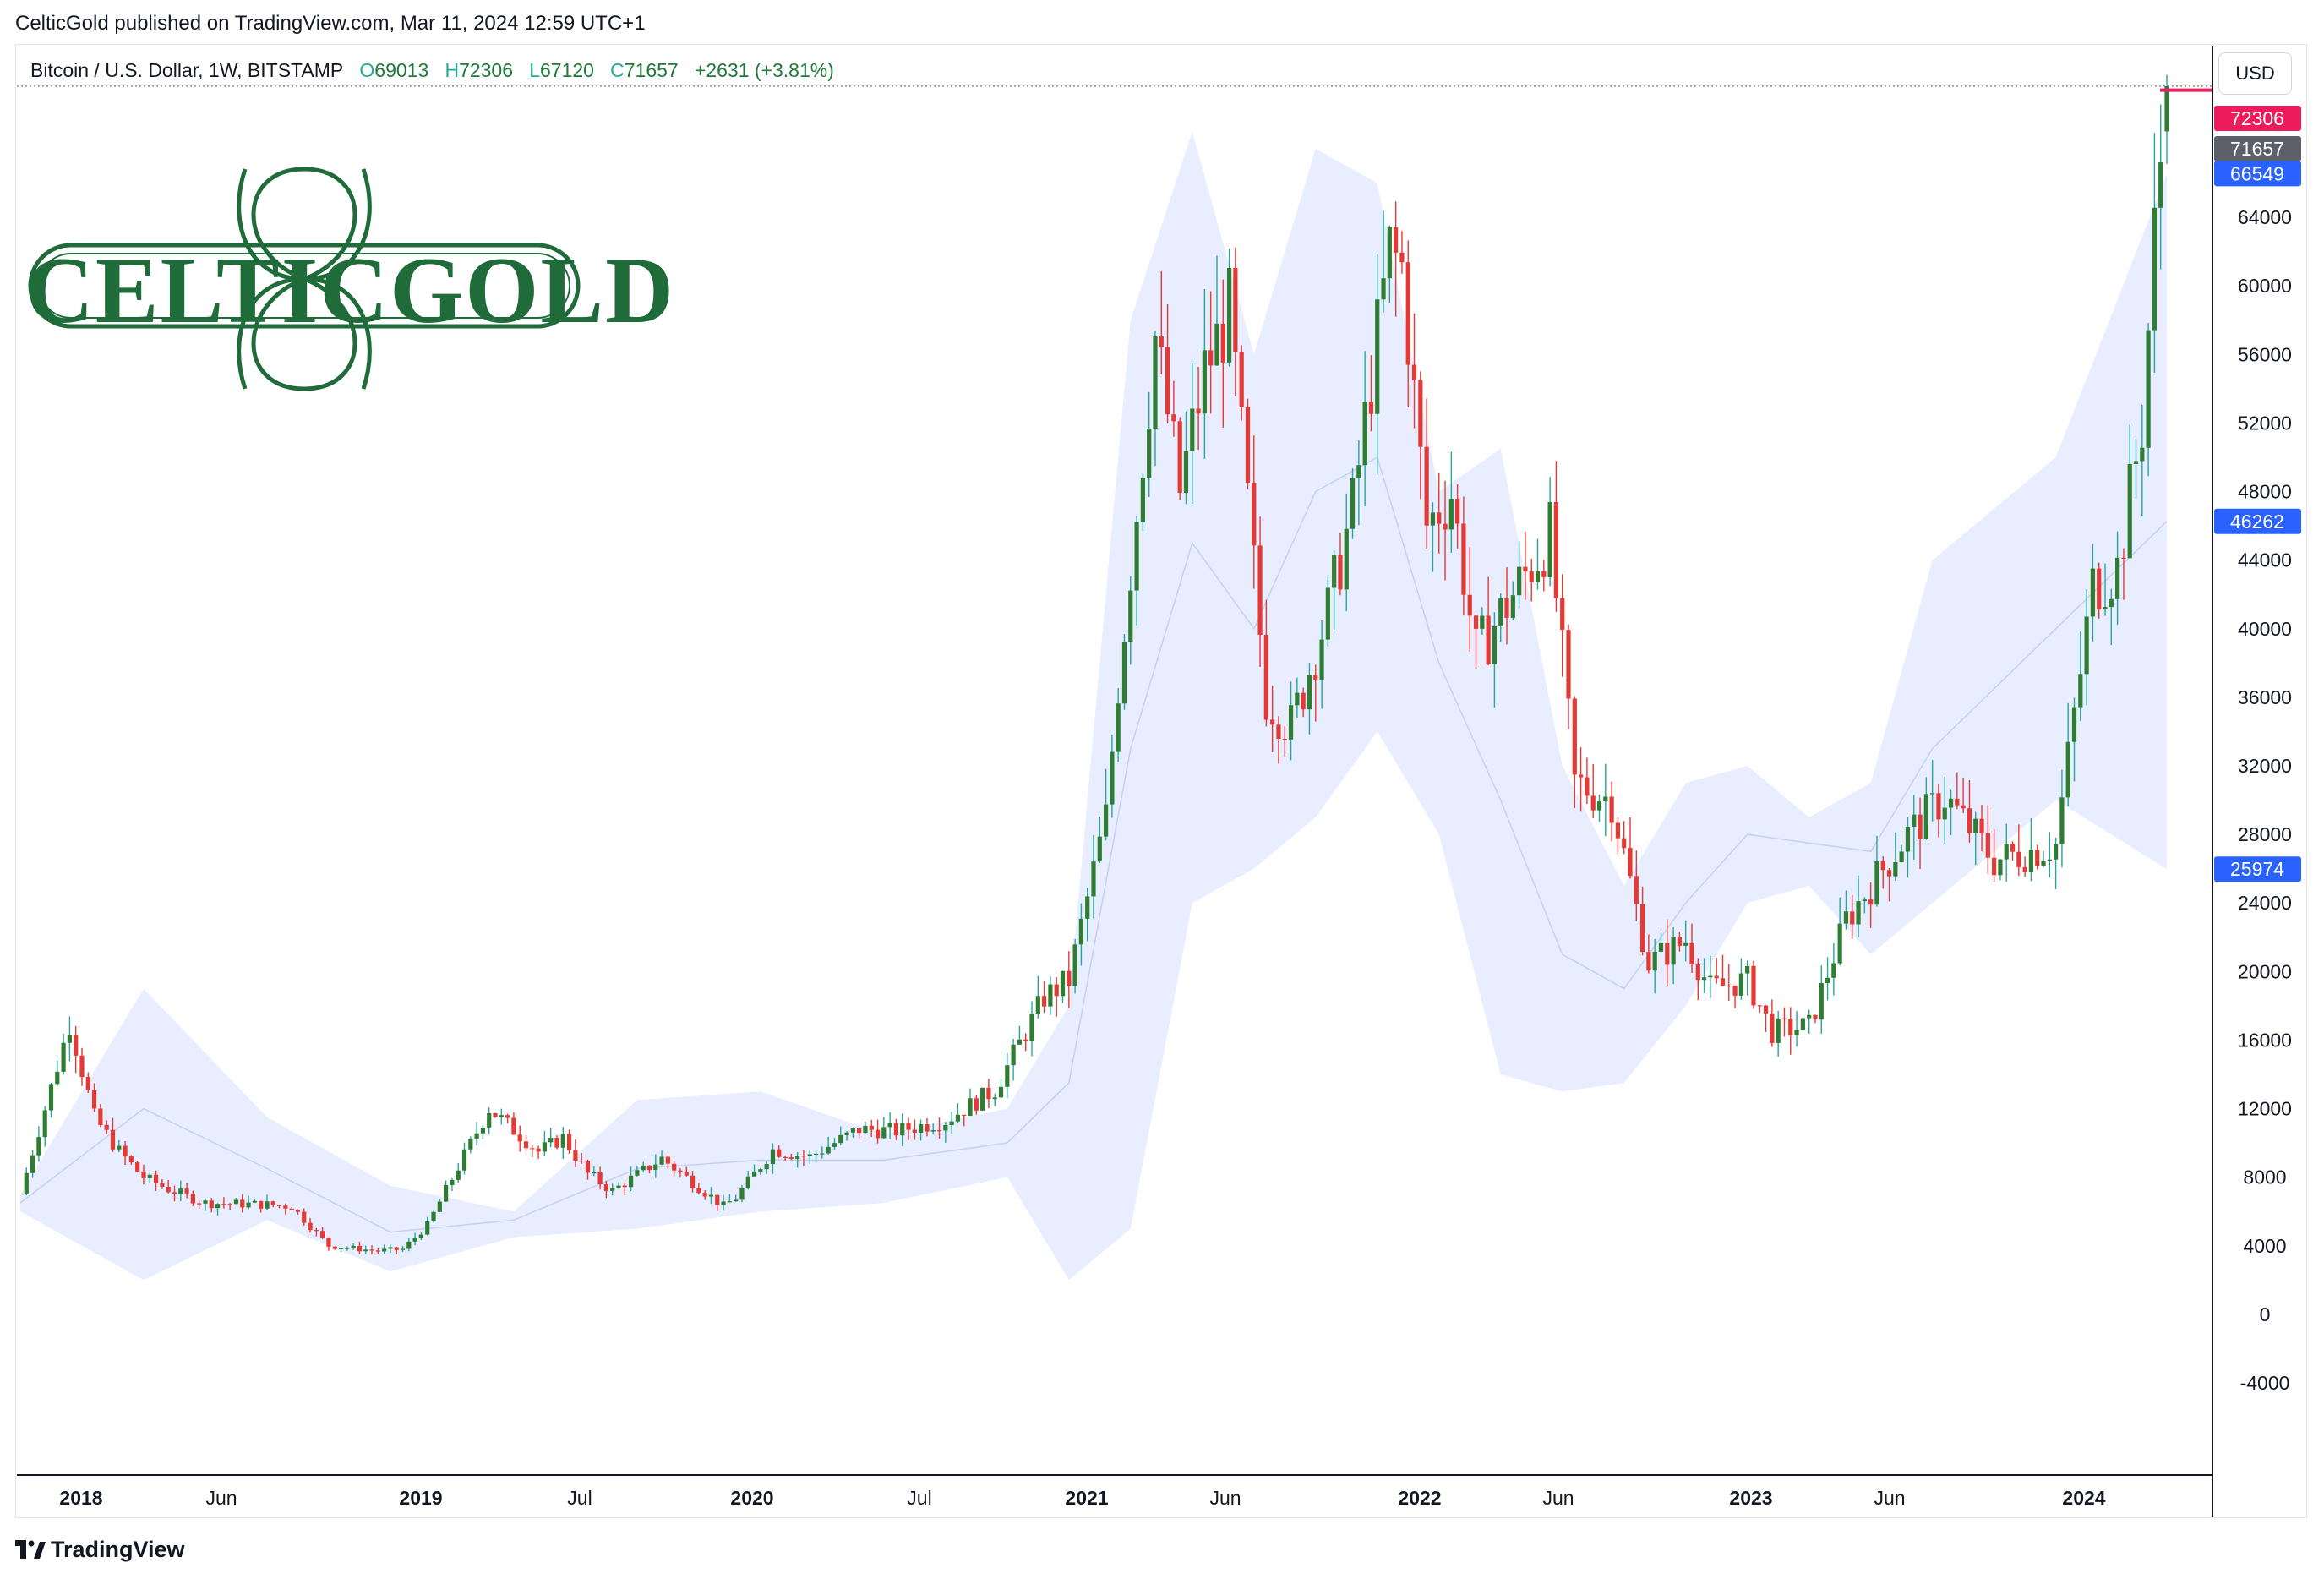 This screenshot has height=1579, width=2324. What do you see at coordinates (2083, 1498) in the screenshot?
I see `x-tick-label: 2024` at bounding box center [2083, 1498].